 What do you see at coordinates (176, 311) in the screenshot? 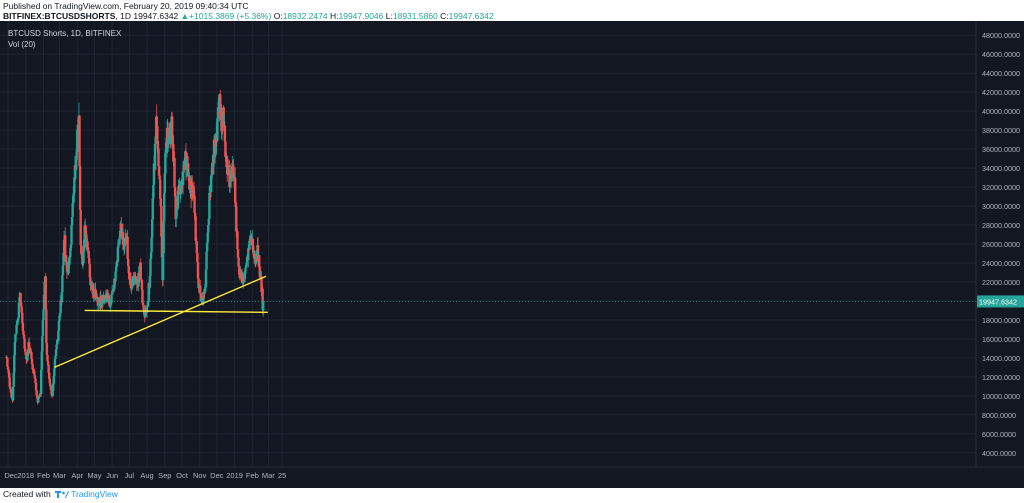
I see `trendline-horizontal` at bounding box center [176, 311].